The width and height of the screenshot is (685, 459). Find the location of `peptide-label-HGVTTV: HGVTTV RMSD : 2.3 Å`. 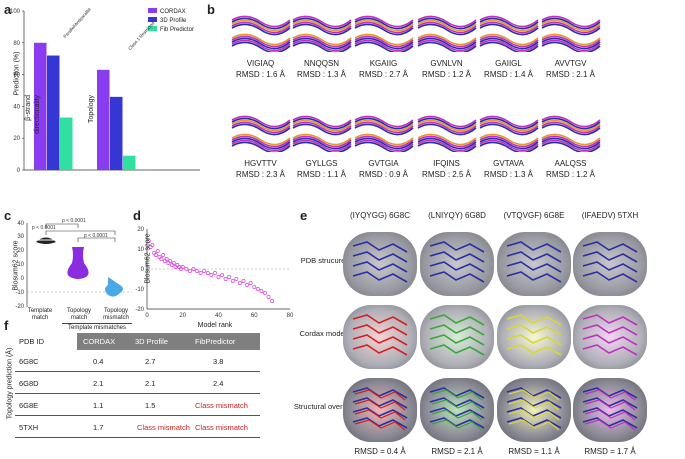

peptide-label-HGVTTV: HGVTTV RMSD : 2.3 Å is located at coordinates (260, 169).